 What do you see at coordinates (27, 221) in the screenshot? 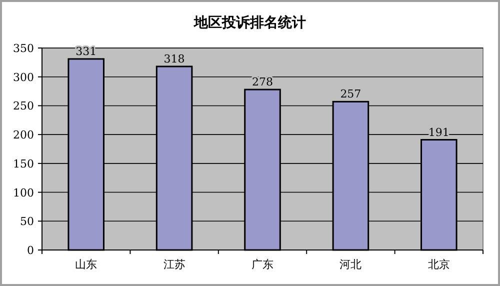
I see `y-tick-label: 50` at bounding box center [27, 221].